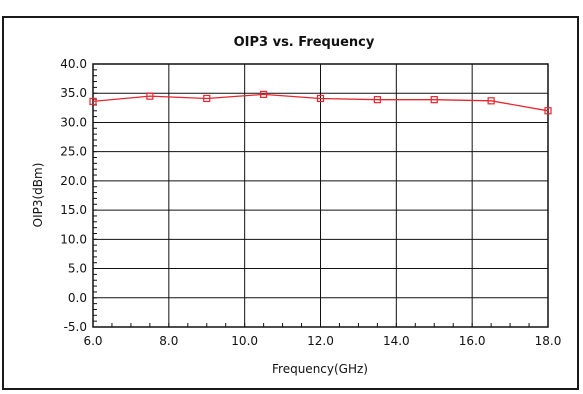  I want to click on x-tick-label: 8.0, so click(168, 341).